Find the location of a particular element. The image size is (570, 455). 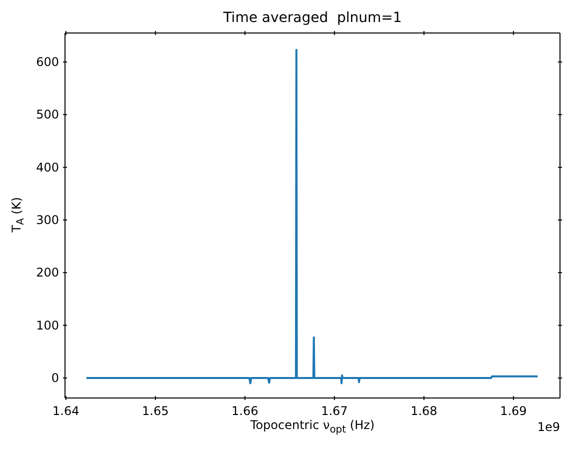

x-tick-label: 1.67 is located at coordinates (334, 411).